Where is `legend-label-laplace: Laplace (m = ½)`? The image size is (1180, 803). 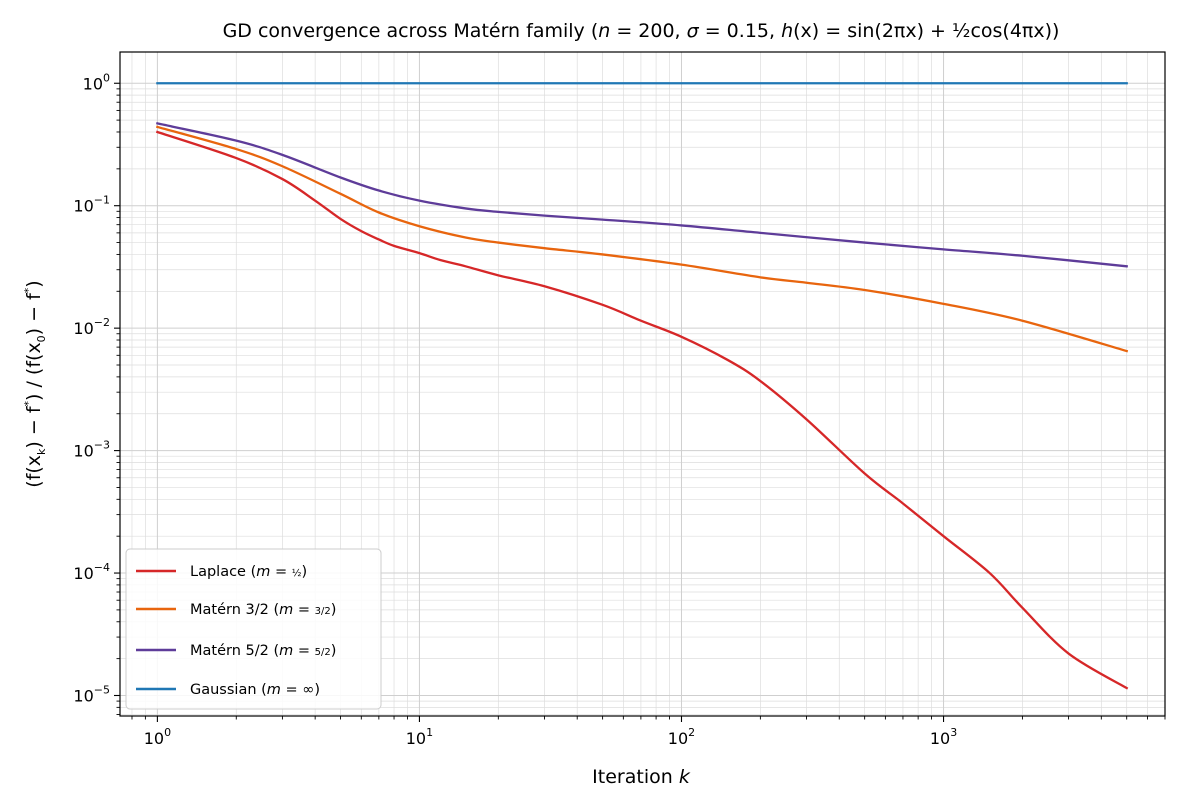 legend-label-laplace: Laplace (m = ½) is located at coordinates (248, 572).